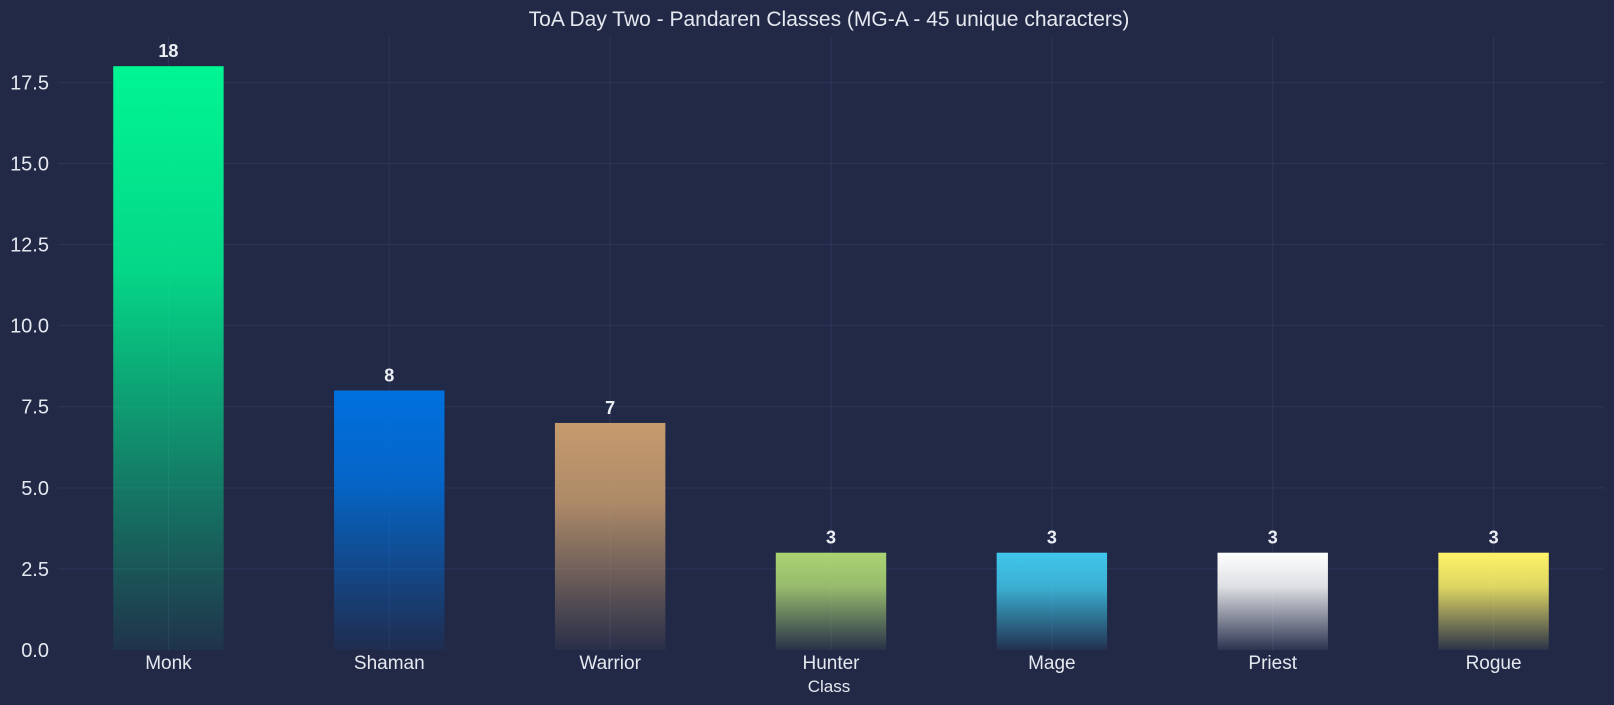 Image resolution: width=1614 pixels, height=705 pixels. What do you see at coordinates (29, 246) in the screenshot?
I see `y-tick-label: 12.5` at bounding box center [29, 246].